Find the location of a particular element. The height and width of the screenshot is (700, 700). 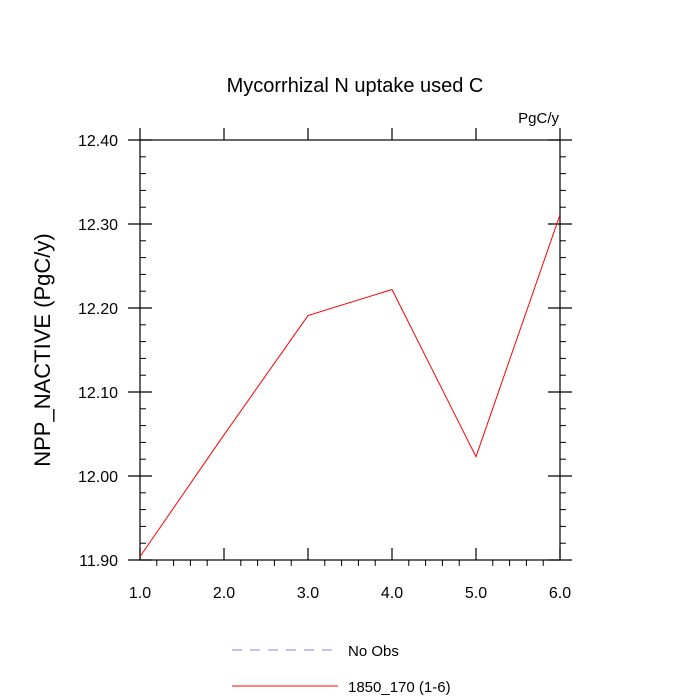

x-tick-label: 5.0 is located at coordinates (476, 593).